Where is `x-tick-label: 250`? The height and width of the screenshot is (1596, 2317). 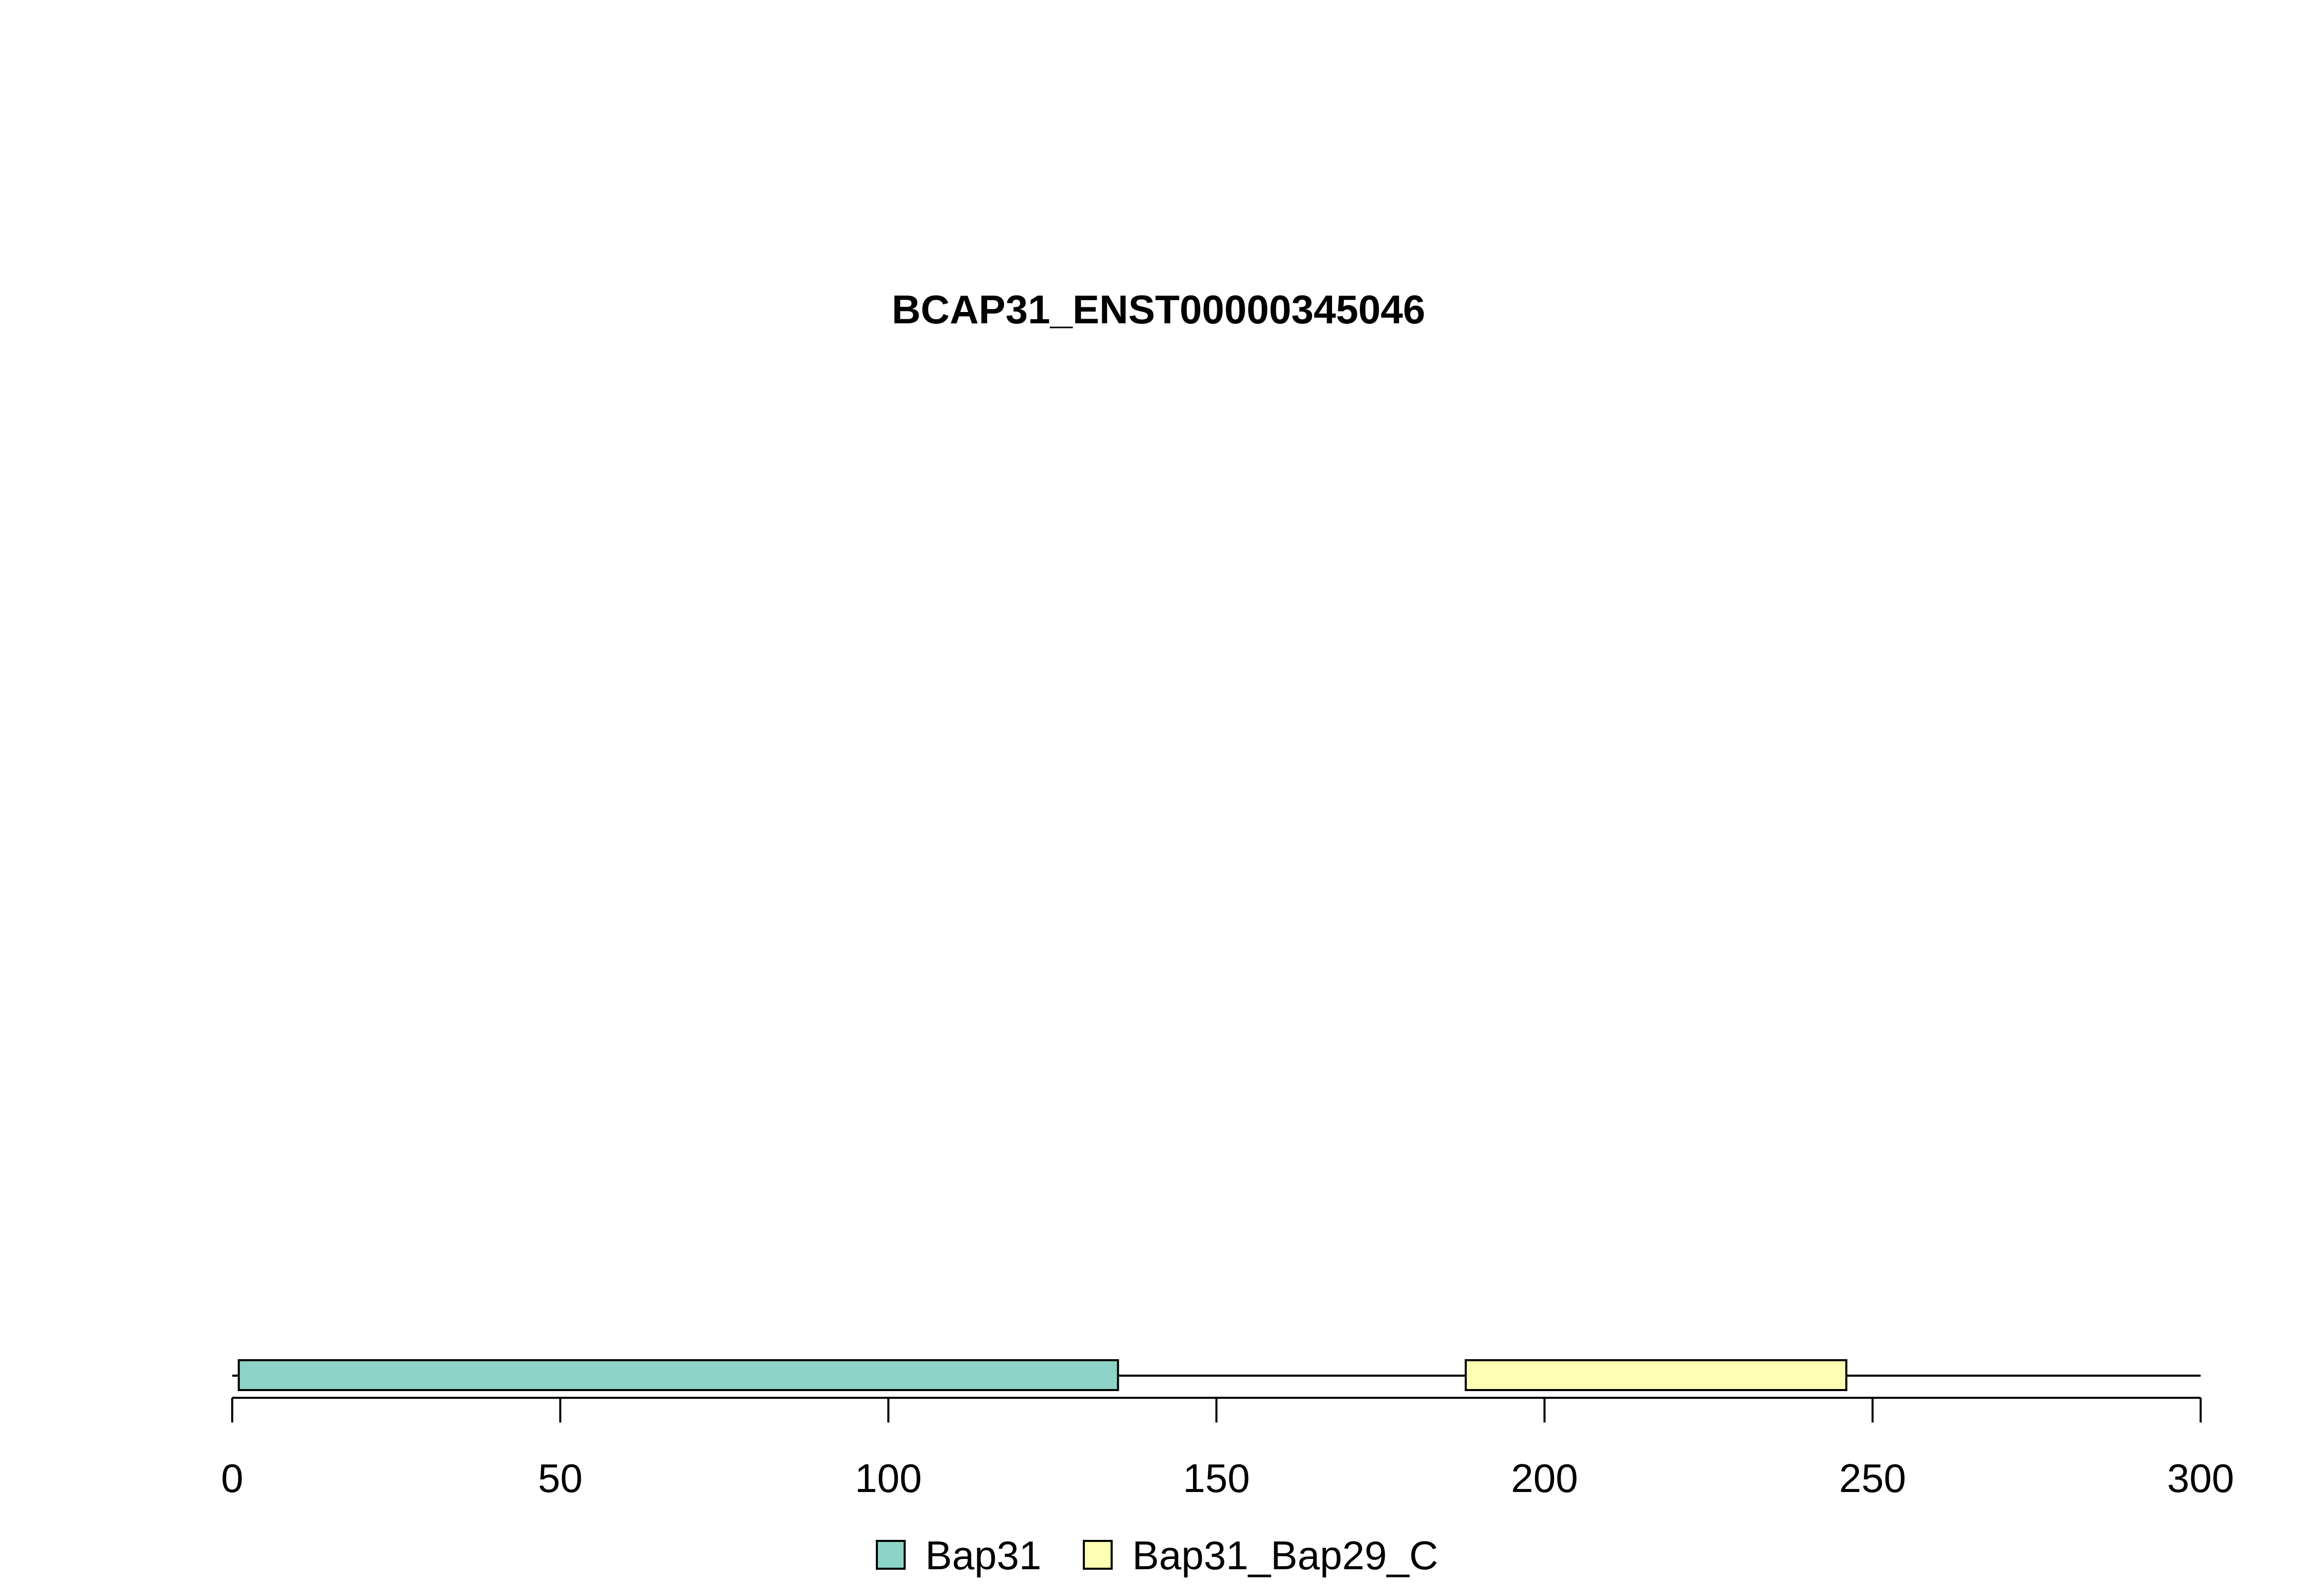
x-tick-label: 250 is located at coordinates (1872, 1478).